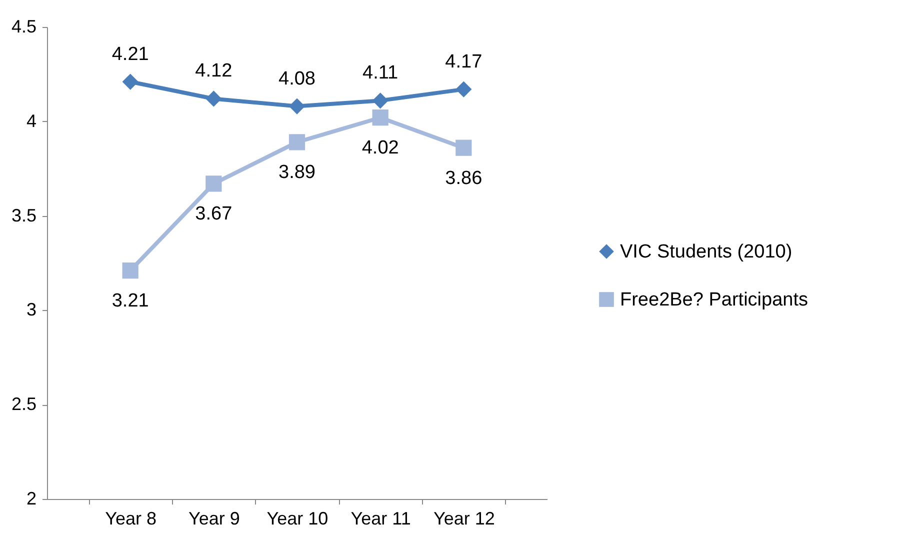  I want to click on y-tick-label: 3, so click(31, 310).